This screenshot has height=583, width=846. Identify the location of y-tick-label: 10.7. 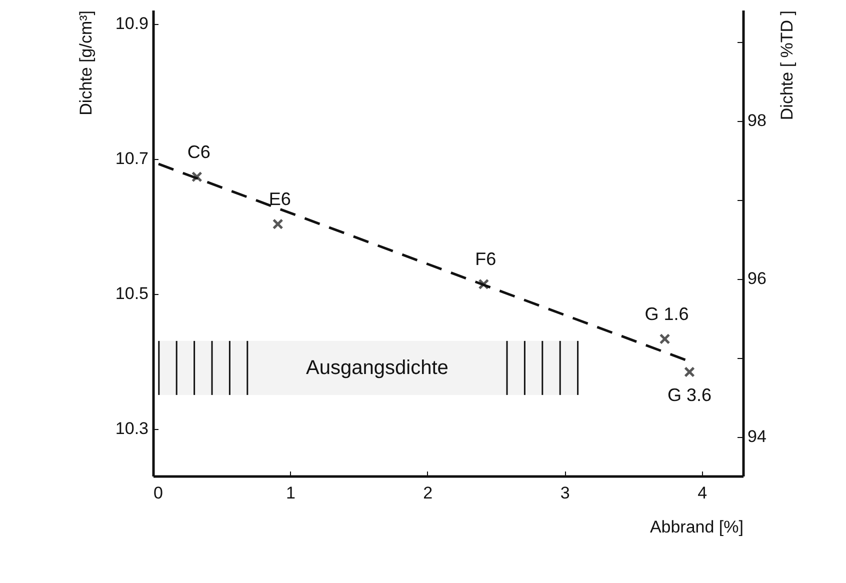
(131, 158).